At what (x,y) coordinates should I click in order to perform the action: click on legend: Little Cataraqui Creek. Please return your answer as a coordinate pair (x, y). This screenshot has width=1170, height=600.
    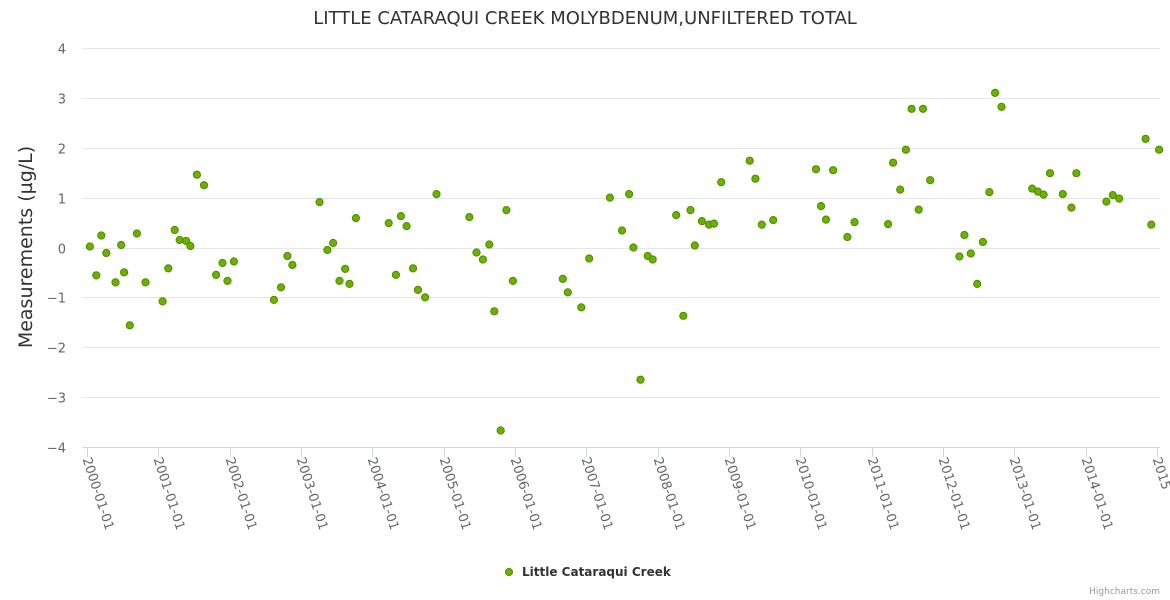
    Looking at the image, I should click on (588, 572).